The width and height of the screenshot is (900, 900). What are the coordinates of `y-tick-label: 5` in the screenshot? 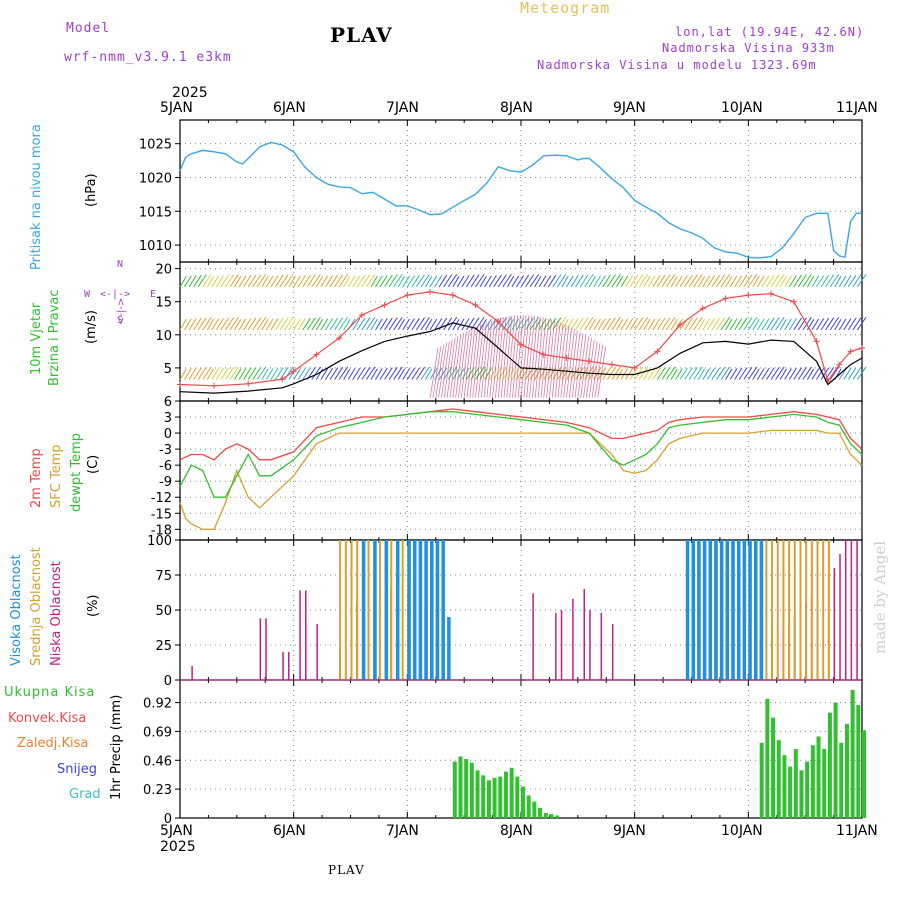 It's located at (168, 369).